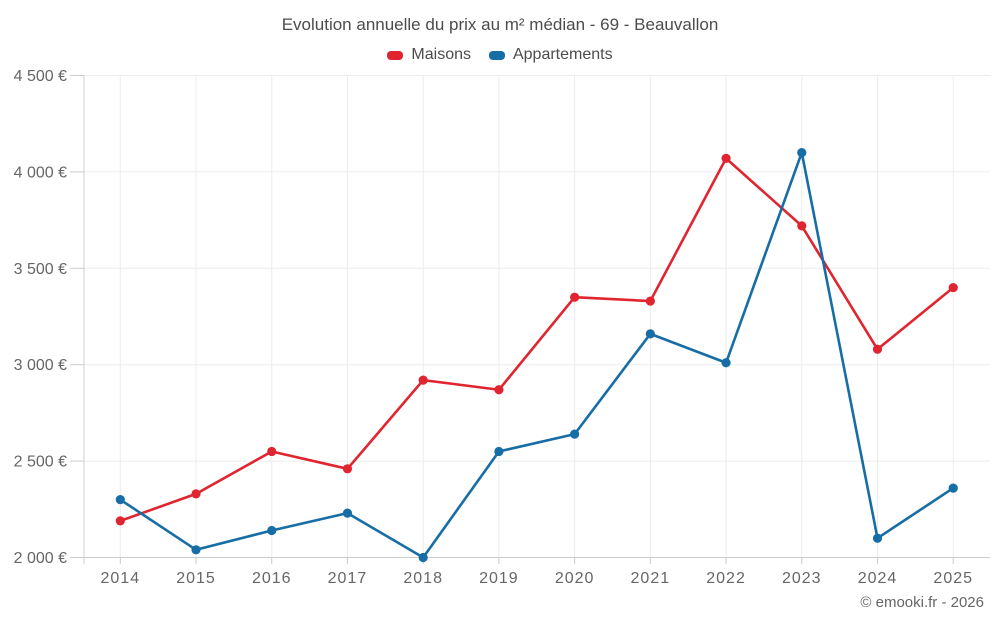 The height and width of the screenshot is (625, 1000). Describe the element at coordinates (196, 578) in the screenshot. I see `x-tick-label: 2015` at that location.